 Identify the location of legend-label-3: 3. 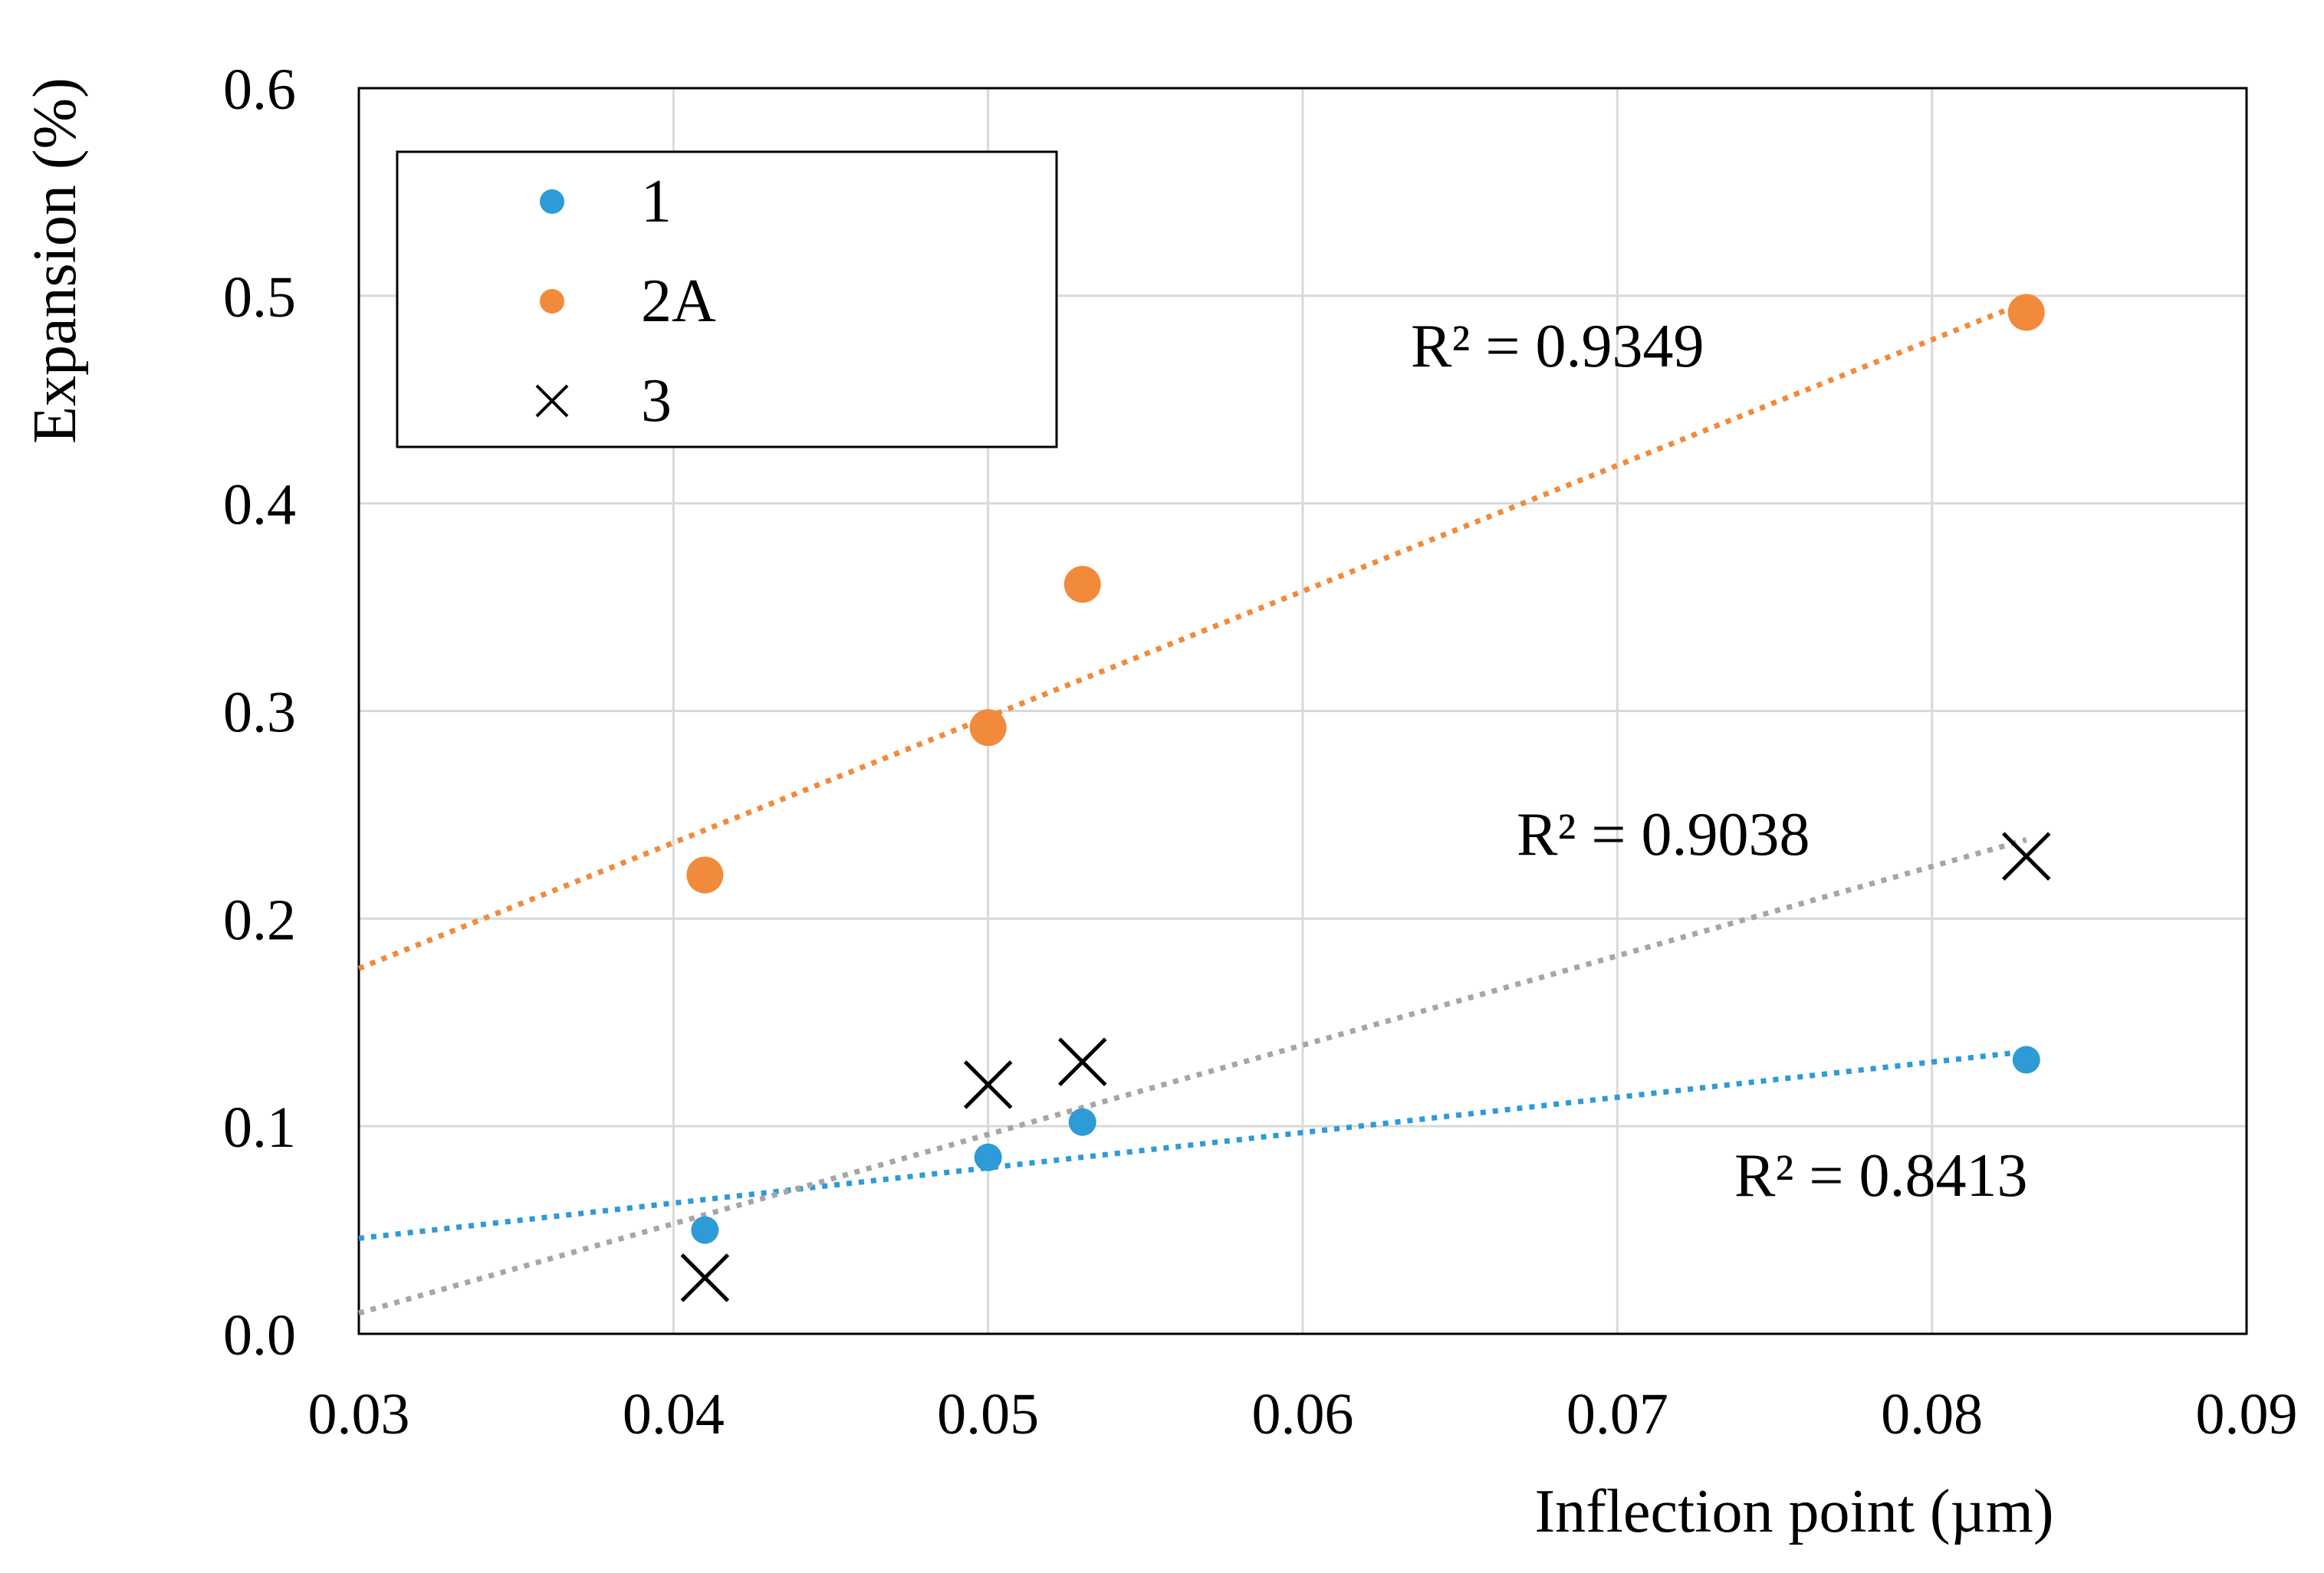
(656, 401).